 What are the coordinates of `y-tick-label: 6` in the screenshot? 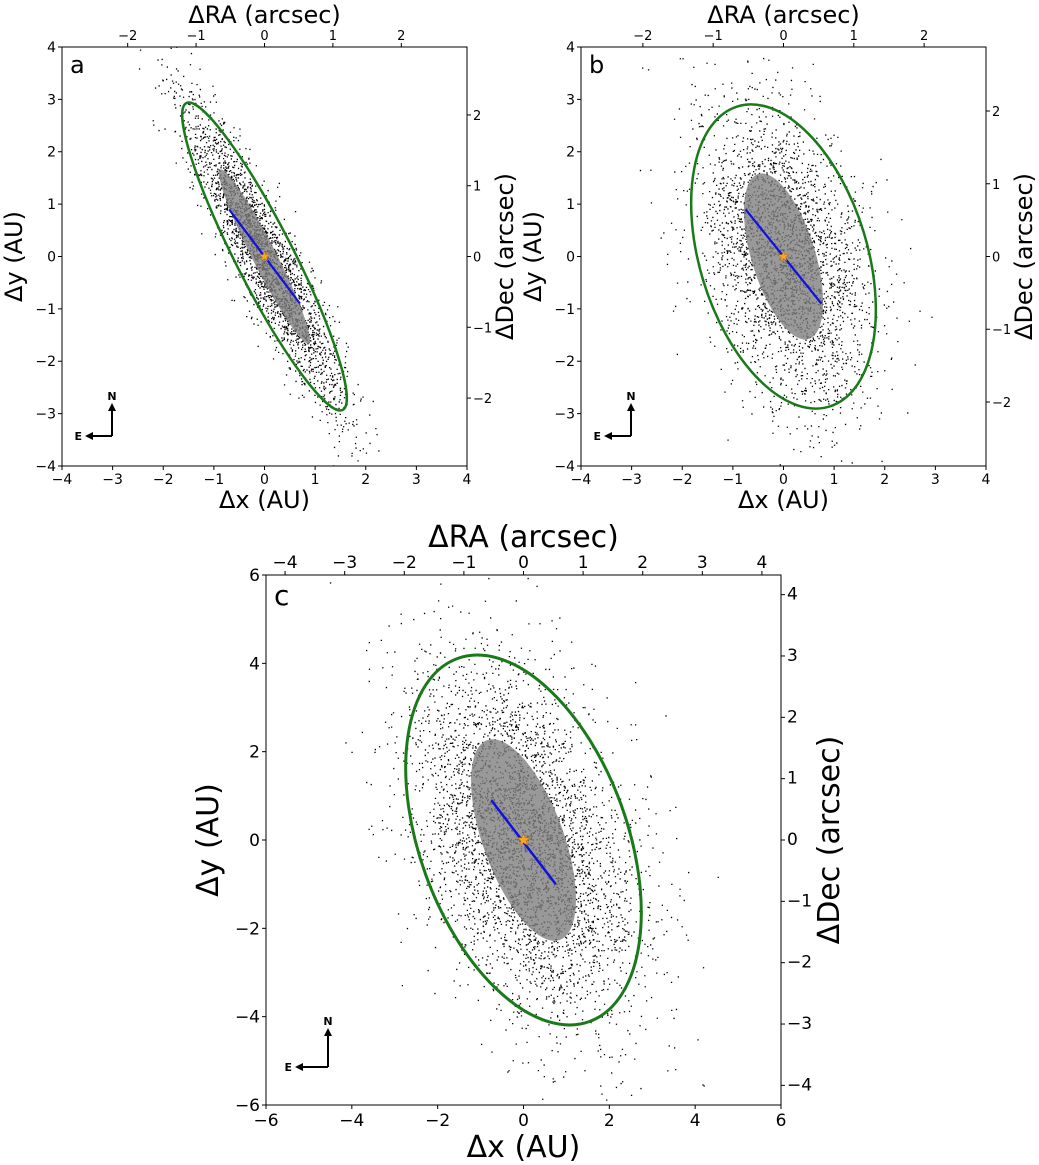 It's located at (254, 576).